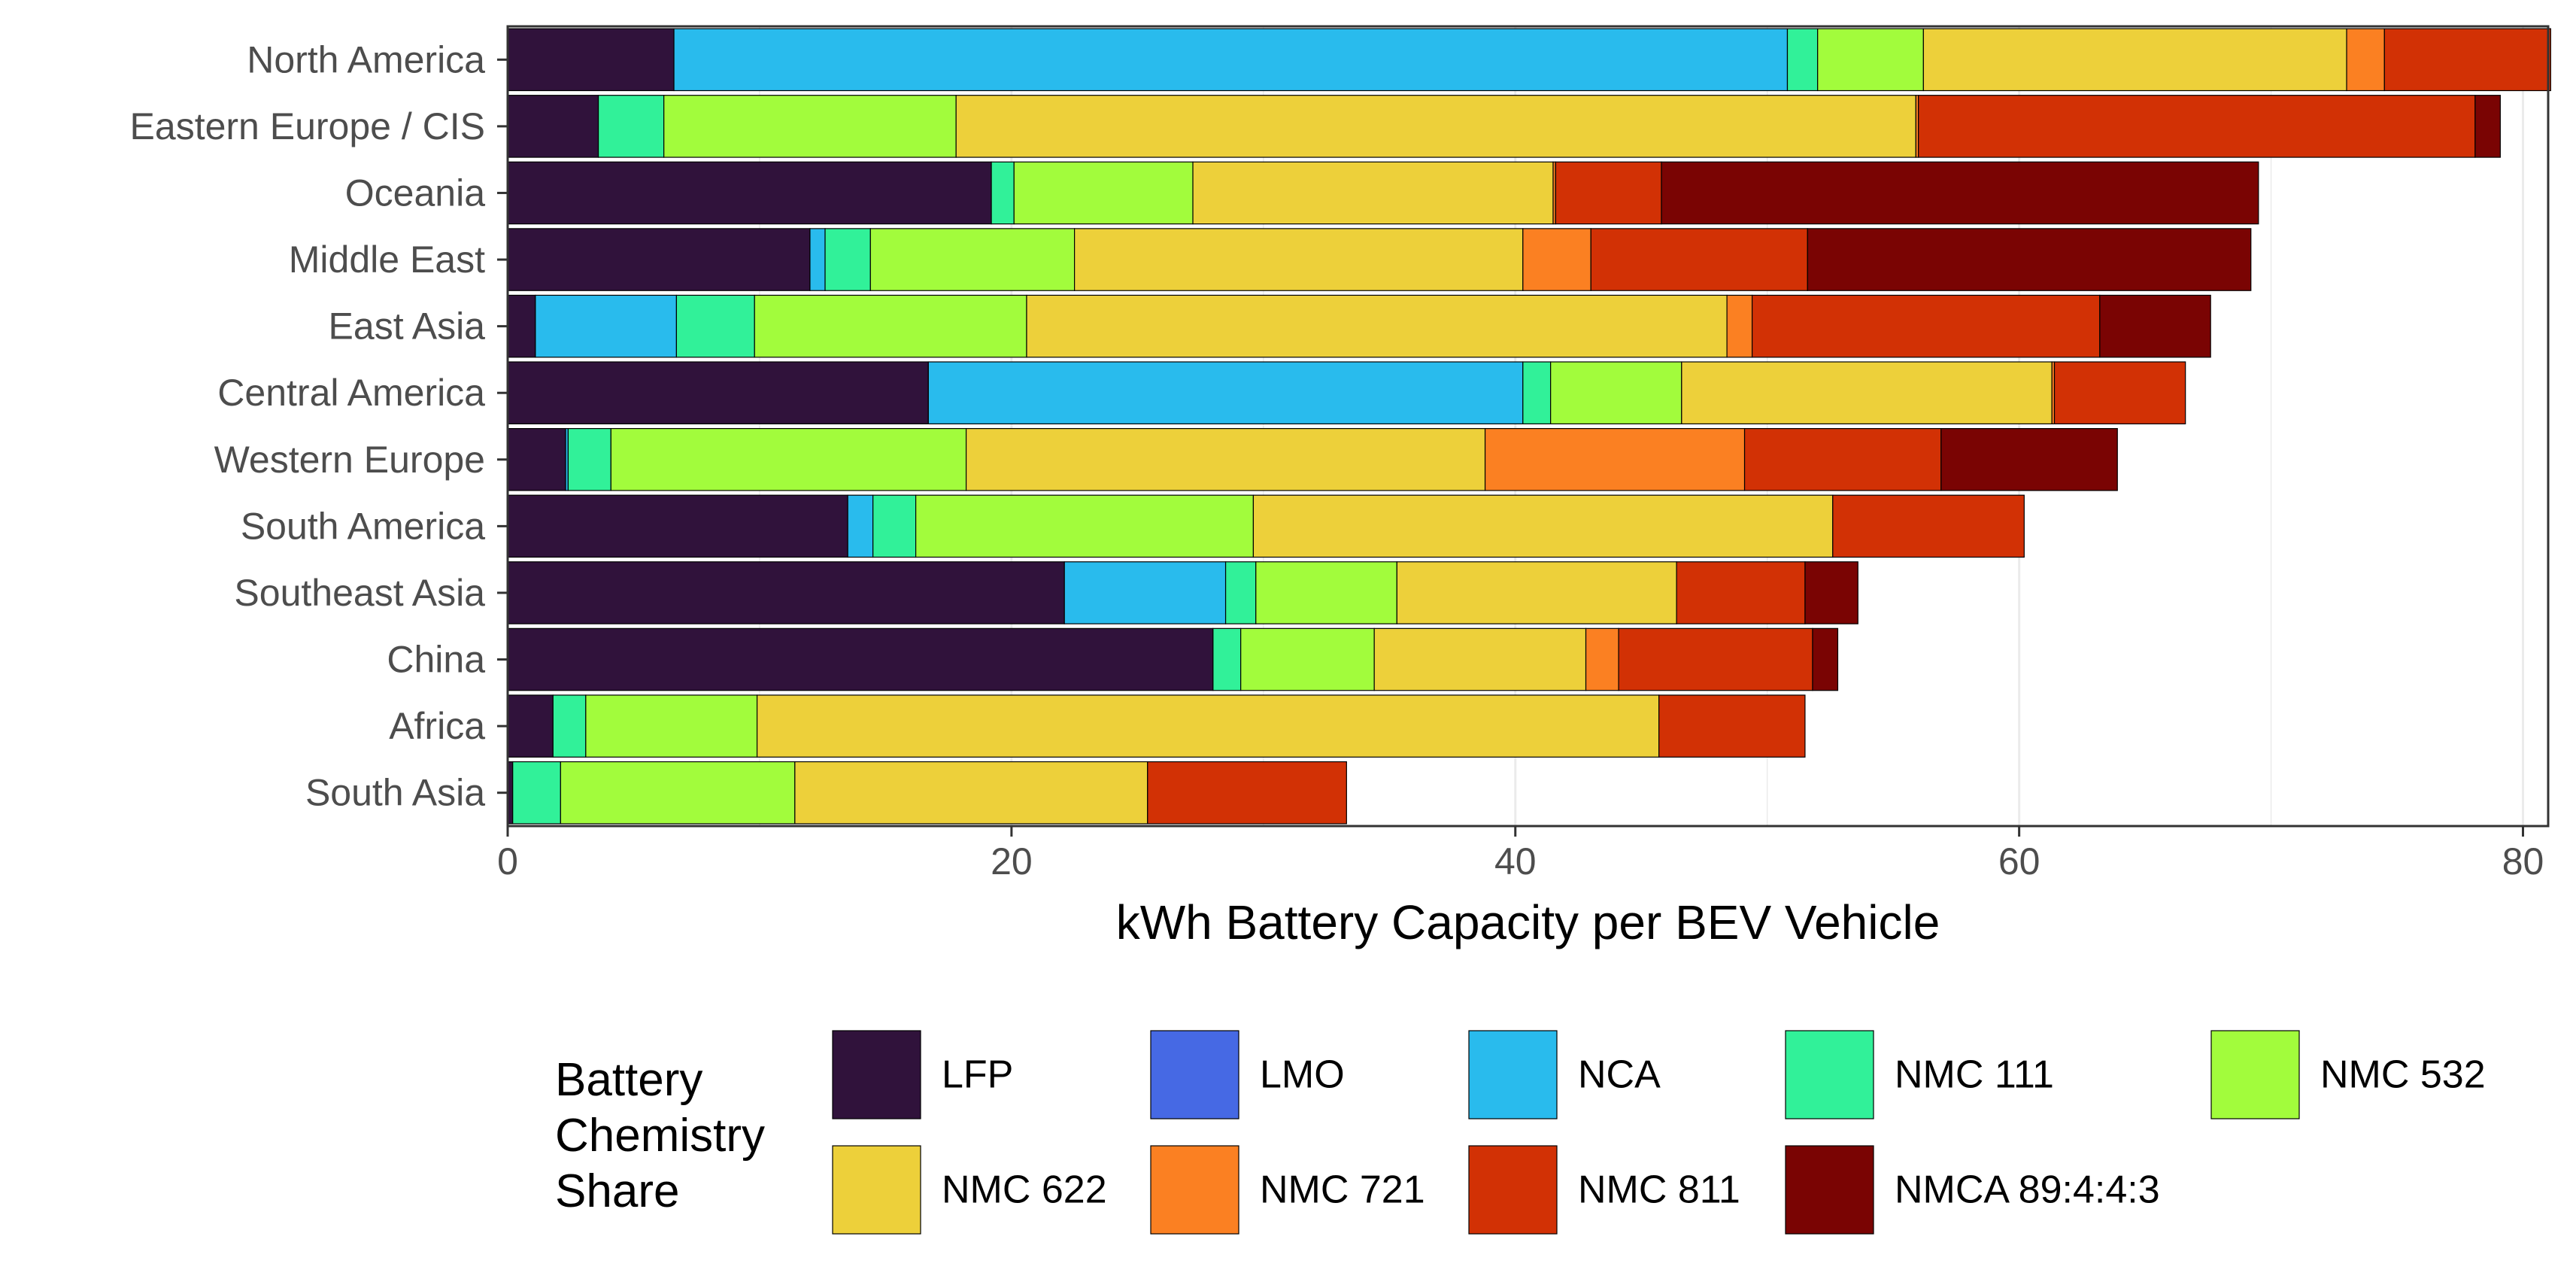  Describe the element at coordinates (307, 126) in the screenshot. I see `y-tick-label: Eastern Europe / CIS` at that location.